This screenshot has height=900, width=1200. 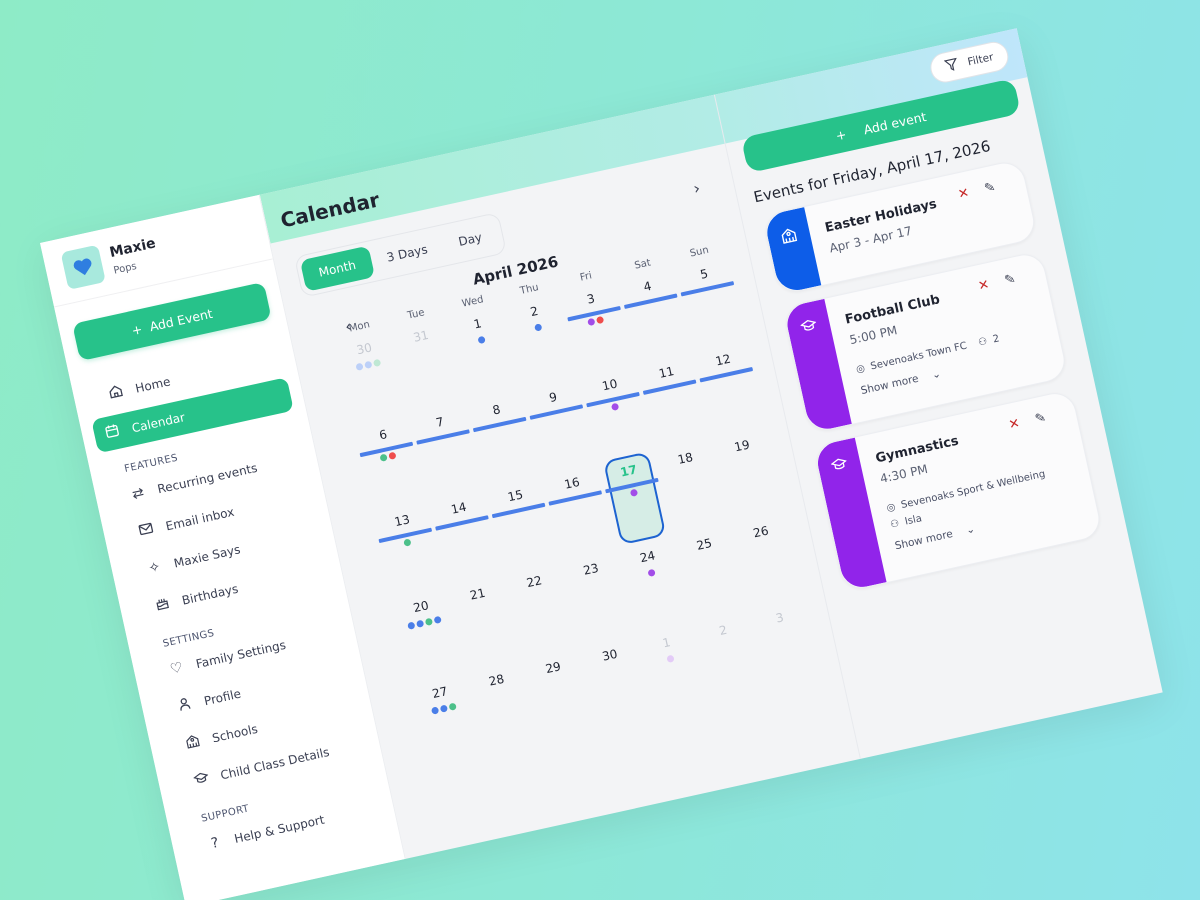 I want to click on sidebar-item-calendar: Calendar, so click(x=192, y=415).